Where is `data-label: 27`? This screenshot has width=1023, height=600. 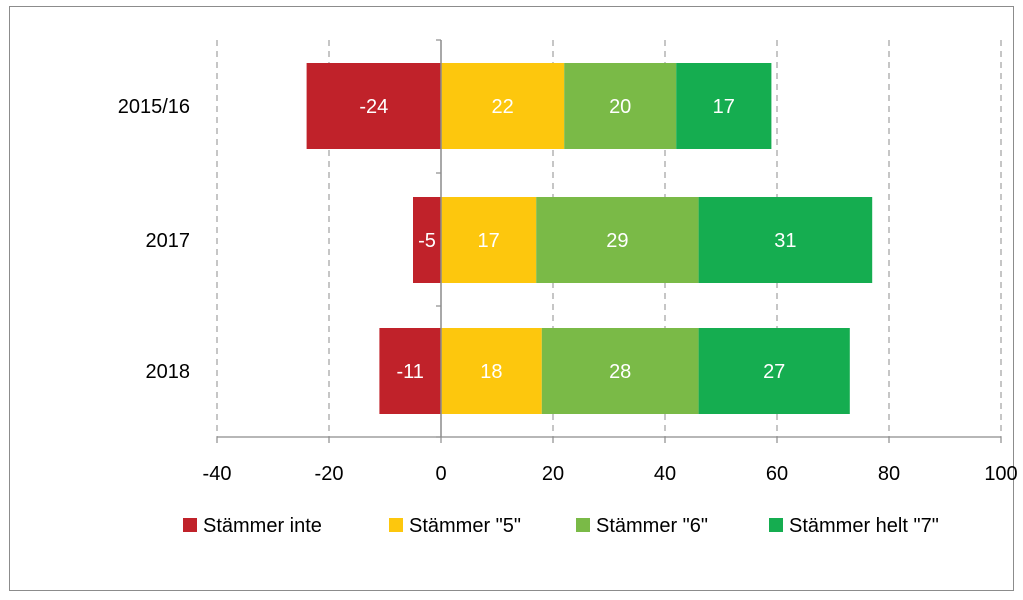
data-label: 27 is located at coordinates (774, 372).